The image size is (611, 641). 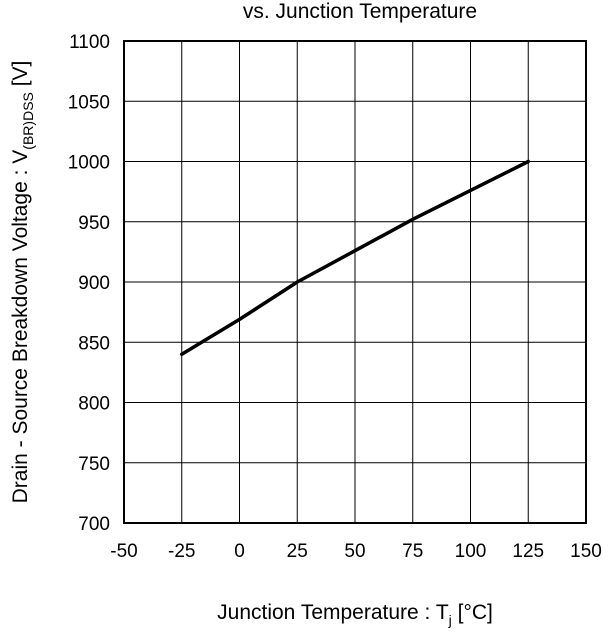 What do you see at coordinates (89, 102) in the screenshot?
I see `y-tick-label: 1050` at bounding box center [89, 102].